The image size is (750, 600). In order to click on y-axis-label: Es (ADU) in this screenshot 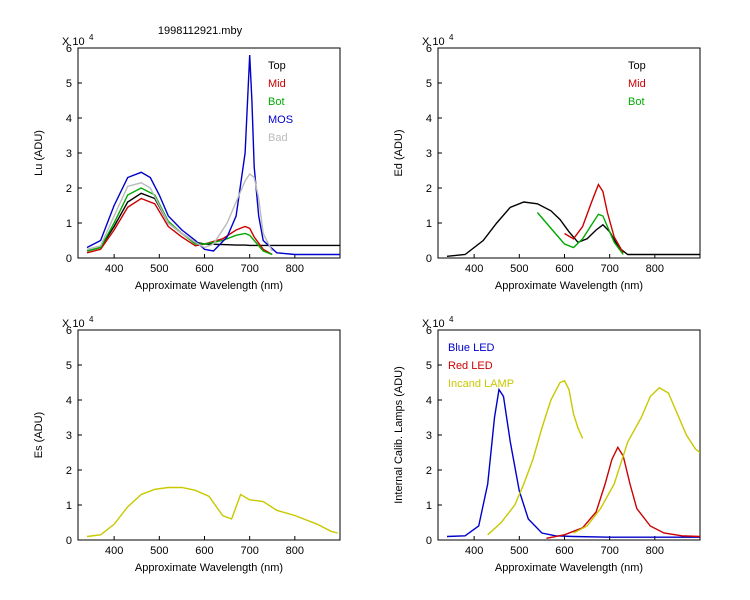, I will do `click(39, 435)`.